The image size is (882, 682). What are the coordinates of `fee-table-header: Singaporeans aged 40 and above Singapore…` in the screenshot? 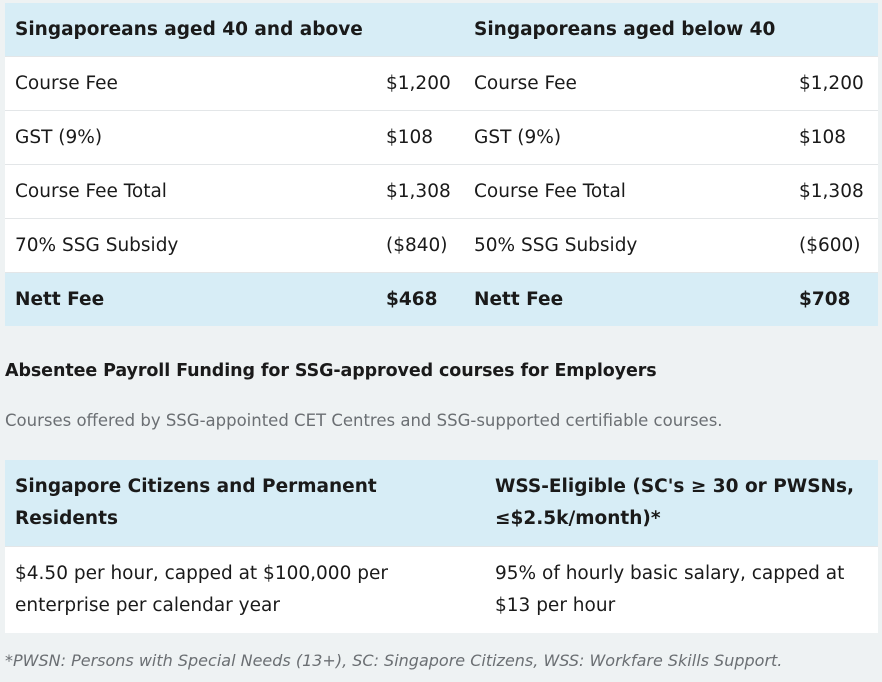 It's located at (441, 30).